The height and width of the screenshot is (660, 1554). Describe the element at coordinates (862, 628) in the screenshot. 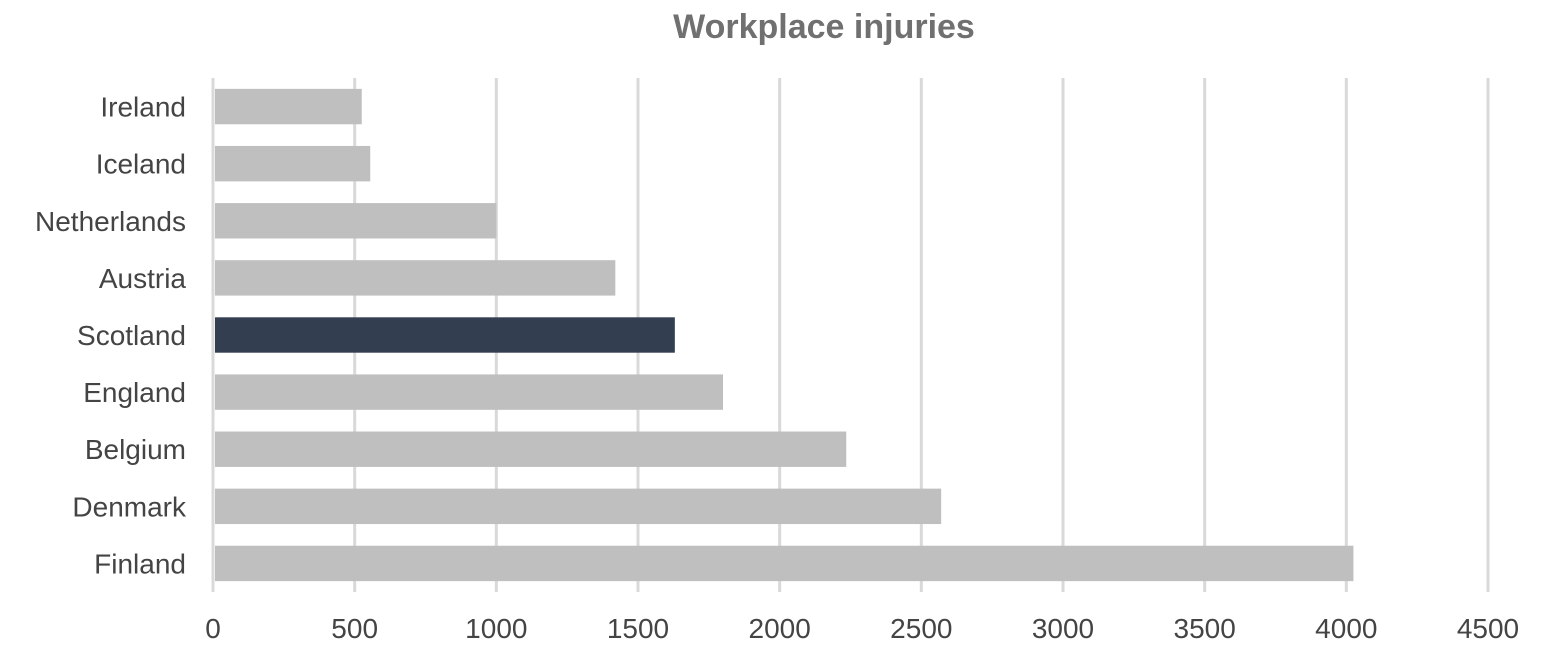

I see `x-axis-tick-labels: 0 500 1000 1500 2000 2500 3000 3500 4000 4500` at that location.